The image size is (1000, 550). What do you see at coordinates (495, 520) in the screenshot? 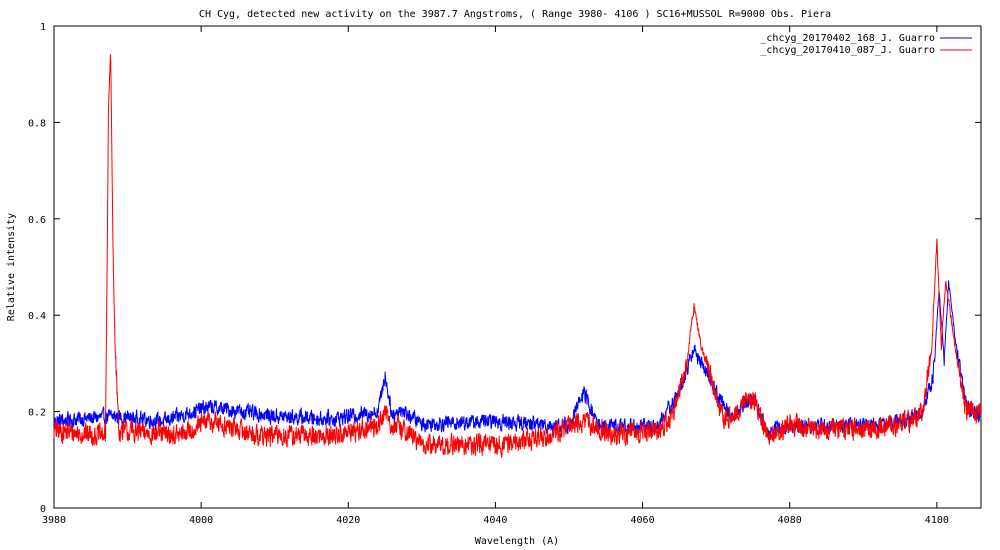
I see `x-tick-label: 4040` at bounding box center [495, 520].